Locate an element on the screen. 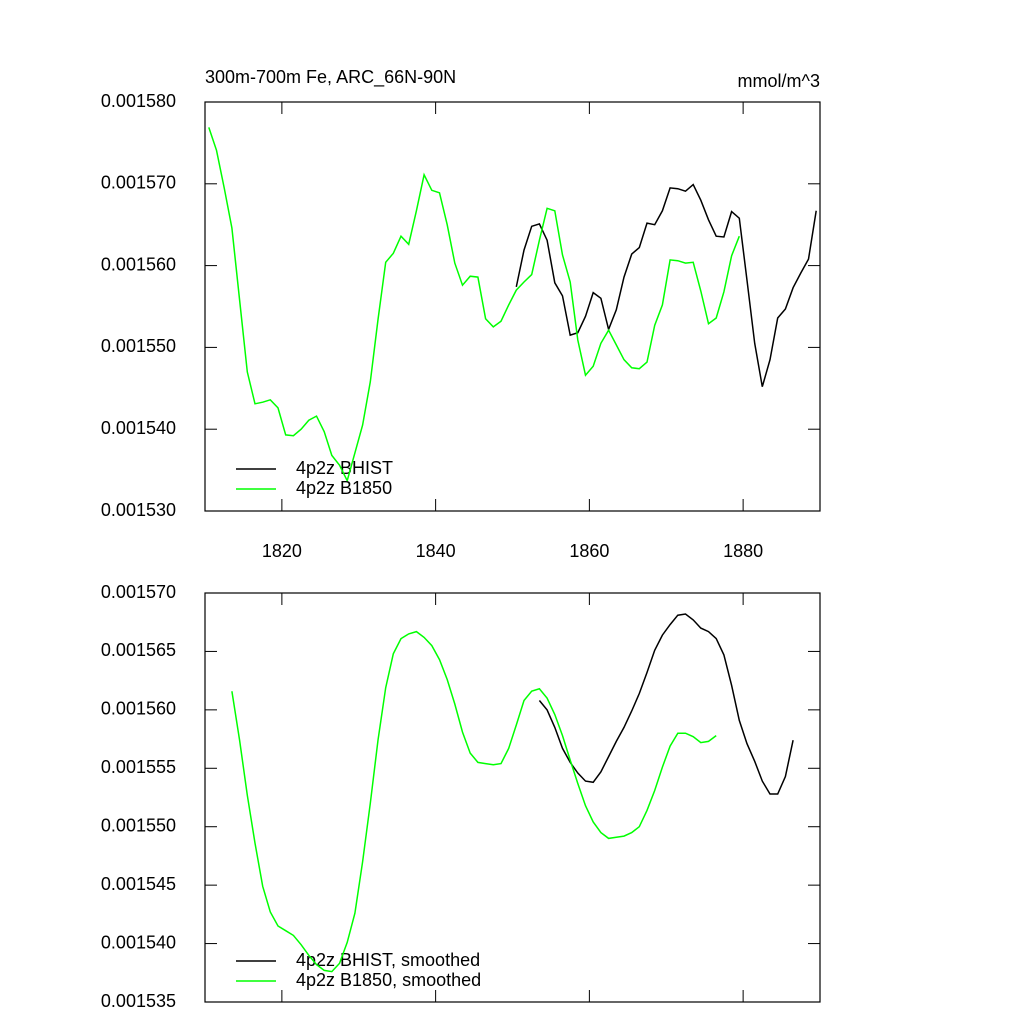 This screenshot has height=1024, width=1024. legend-label: 4p2z B1850, smoothed is located at coordinates (388, 980).